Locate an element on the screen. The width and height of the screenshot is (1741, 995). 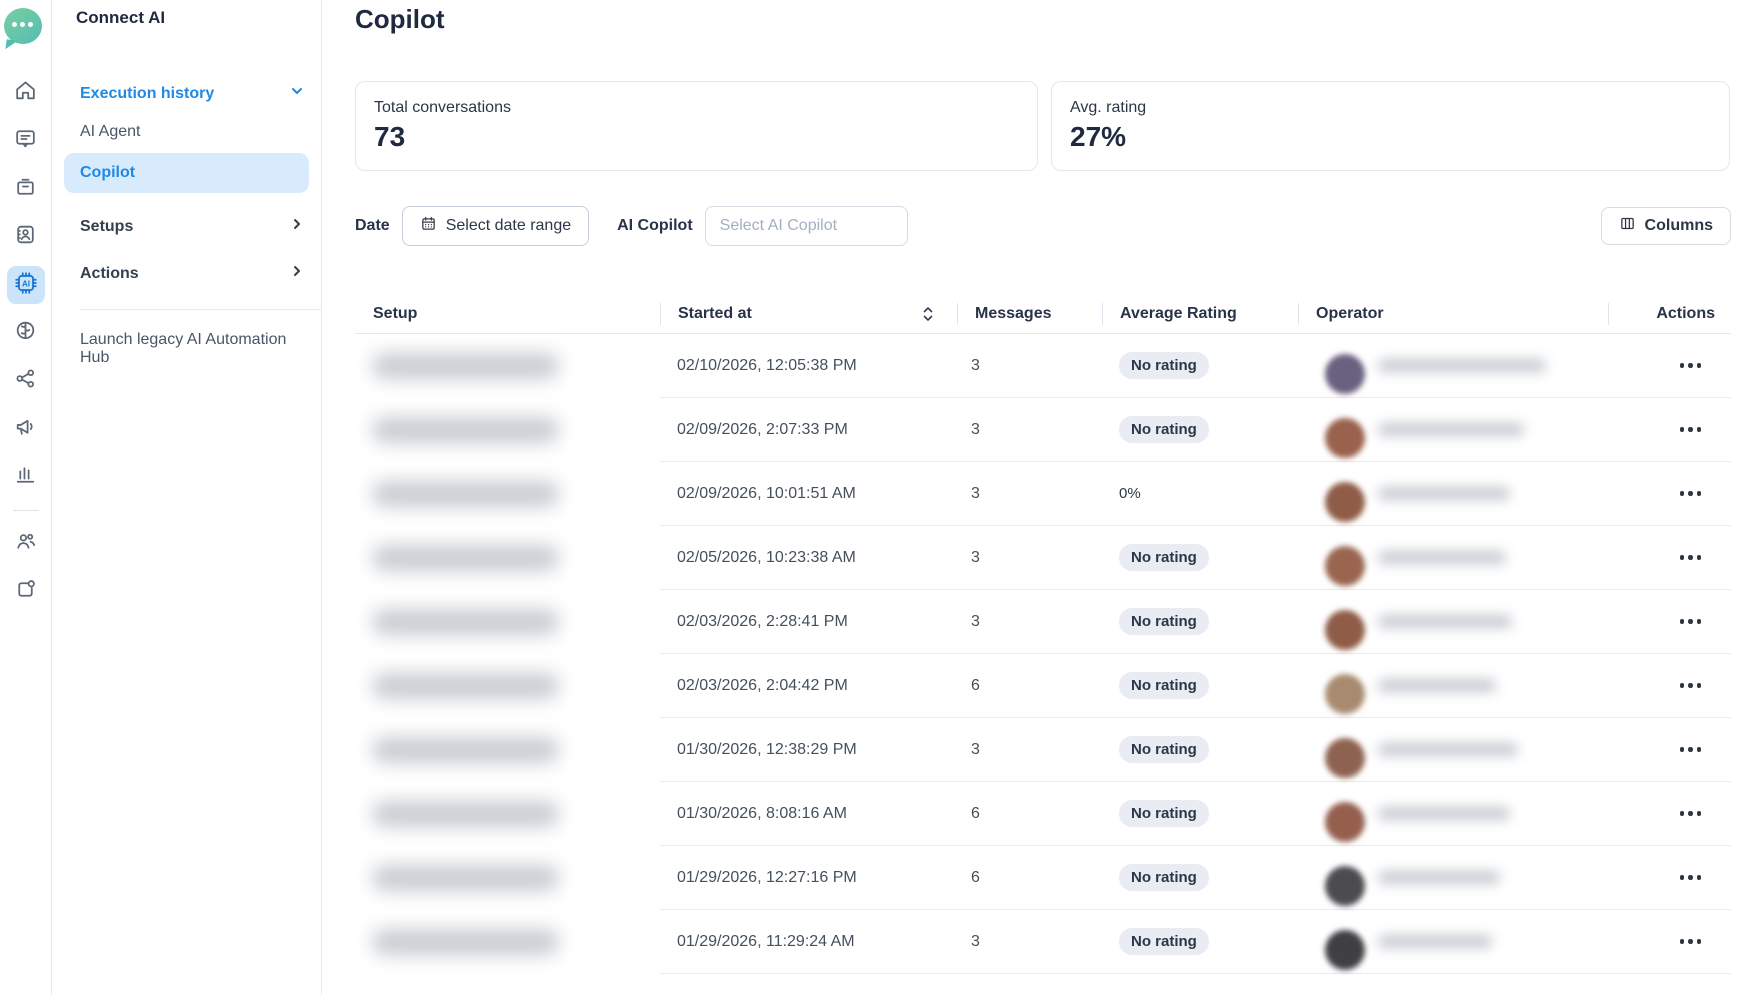
stats-row: Total conversations 73 Avg. rating 27% is located at coordinates (1043, 126).